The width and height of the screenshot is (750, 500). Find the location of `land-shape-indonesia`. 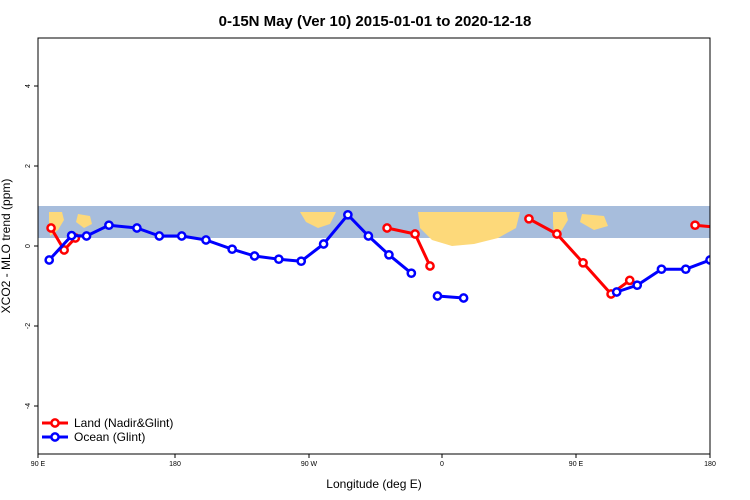

land-shape-indonesia is located at coordinates (84, 221).